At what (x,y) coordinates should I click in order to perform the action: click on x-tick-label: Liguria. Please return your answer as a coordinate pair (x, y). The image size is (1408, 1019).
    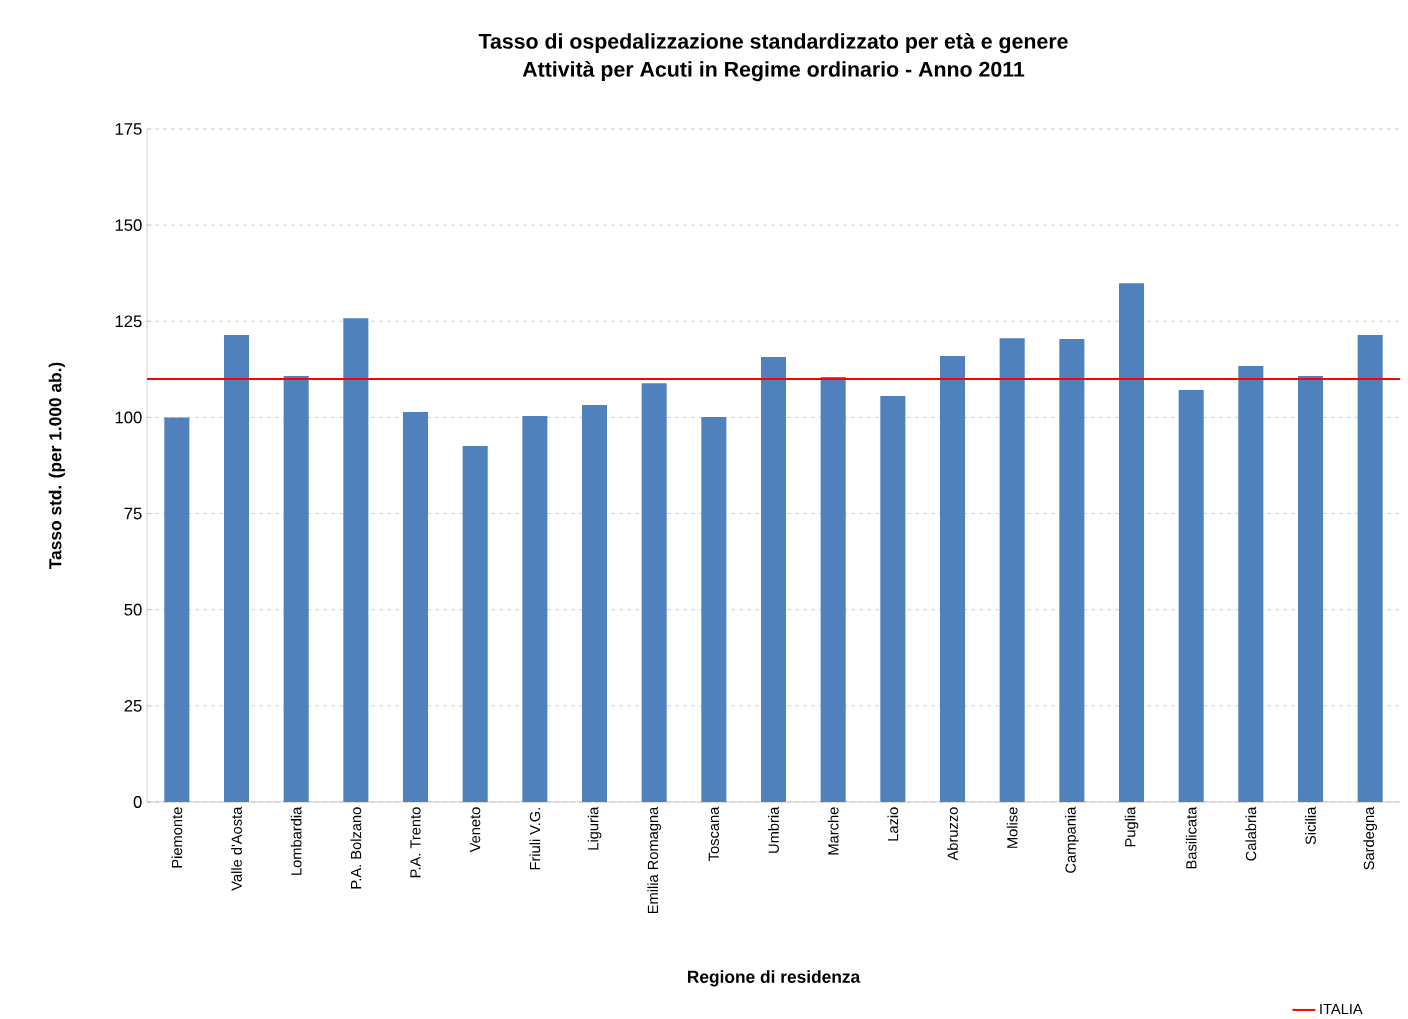
    Looking at the image, I should click on (594, 828).